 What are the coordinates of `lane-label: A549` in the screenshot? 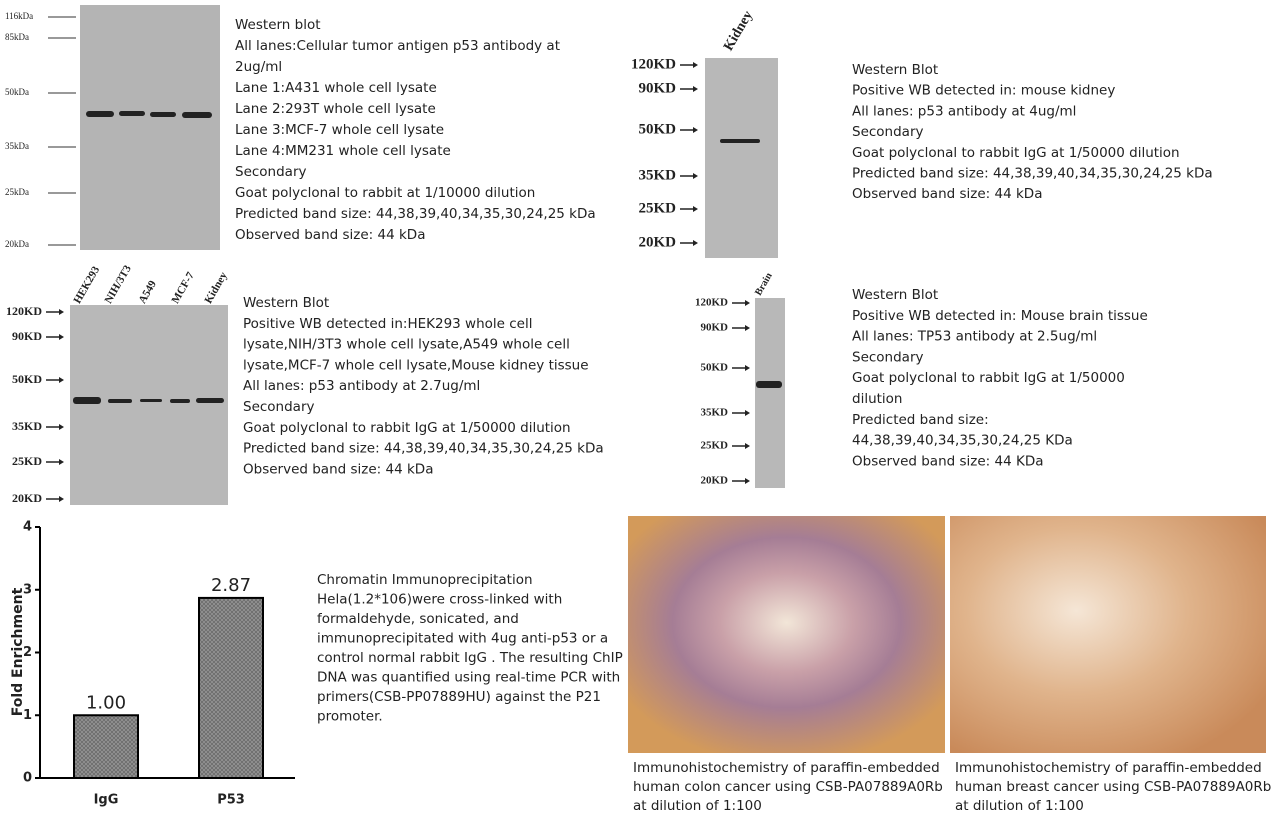 It's located at (147, 292).